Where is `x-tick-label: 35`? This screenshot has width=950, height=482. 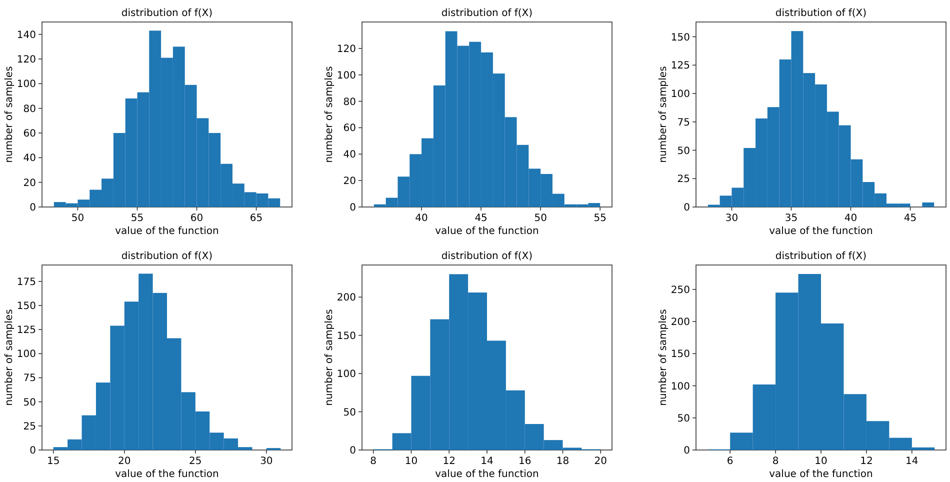 x-tick-label: 35 is located at coordinates (791, 218).